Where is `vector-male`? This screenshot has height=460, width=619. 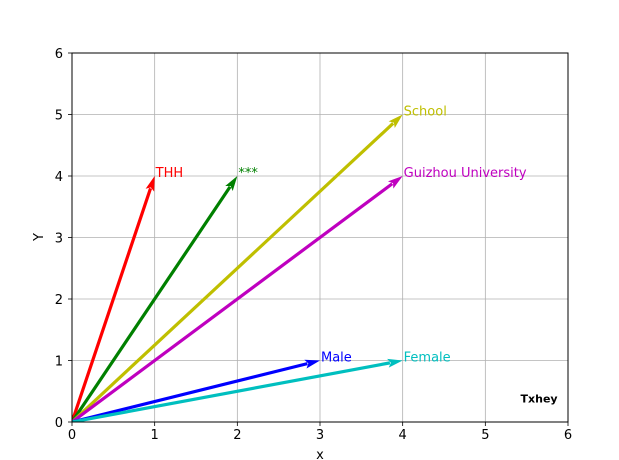
vector-male is located at coordinates (196, 390).